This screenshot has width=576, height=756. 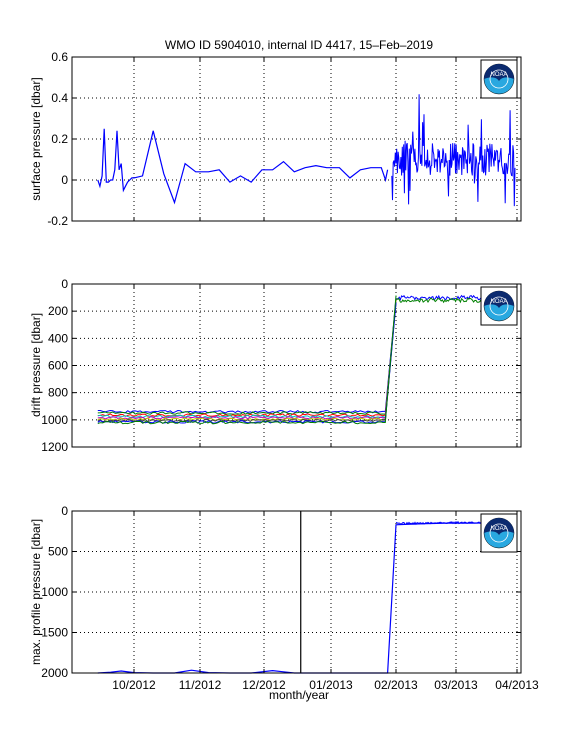 What do you see at coordinates (58, 366) in the screenshot?
I see `y-tick-label: 600` at bounding box center [58, 366].